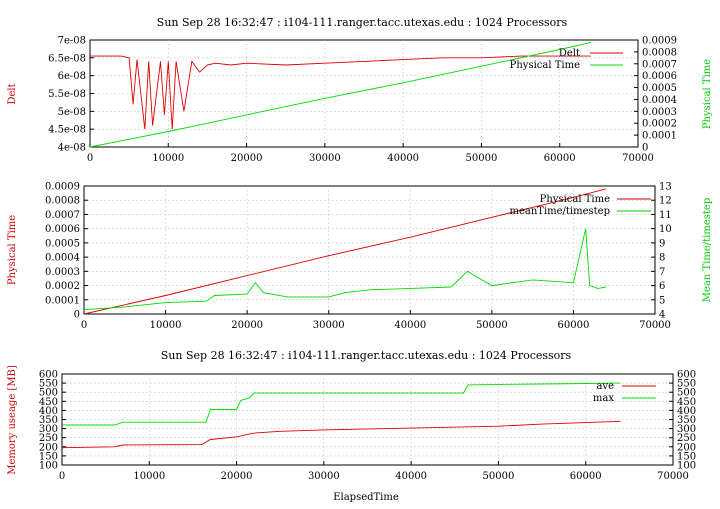 The image size is (720, 509). Describe the element at coordinates (686, 420) in the screenshot. I see `y-right-tick-label: 350` at that location.